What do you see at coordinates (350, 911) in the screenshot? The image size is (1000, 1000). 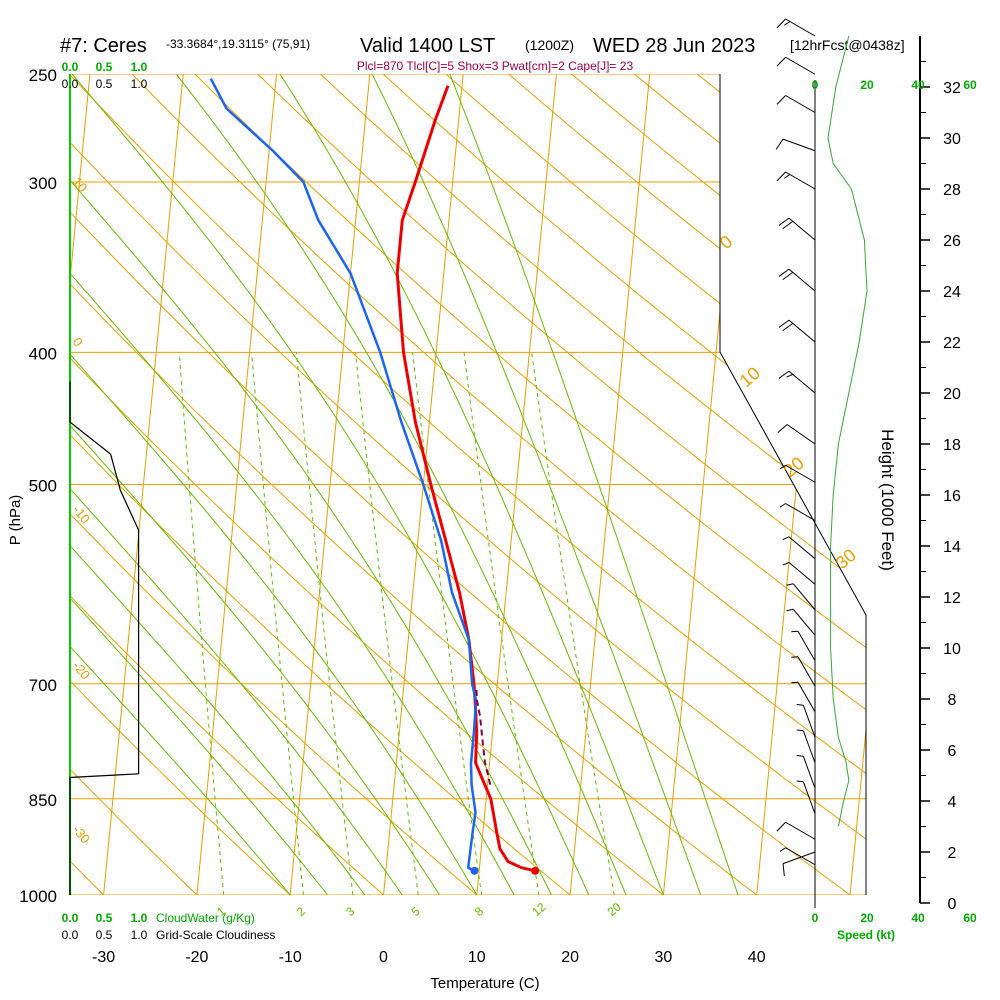 I see `mixing-ratio-label: 3` at bounding box center [350, 911].